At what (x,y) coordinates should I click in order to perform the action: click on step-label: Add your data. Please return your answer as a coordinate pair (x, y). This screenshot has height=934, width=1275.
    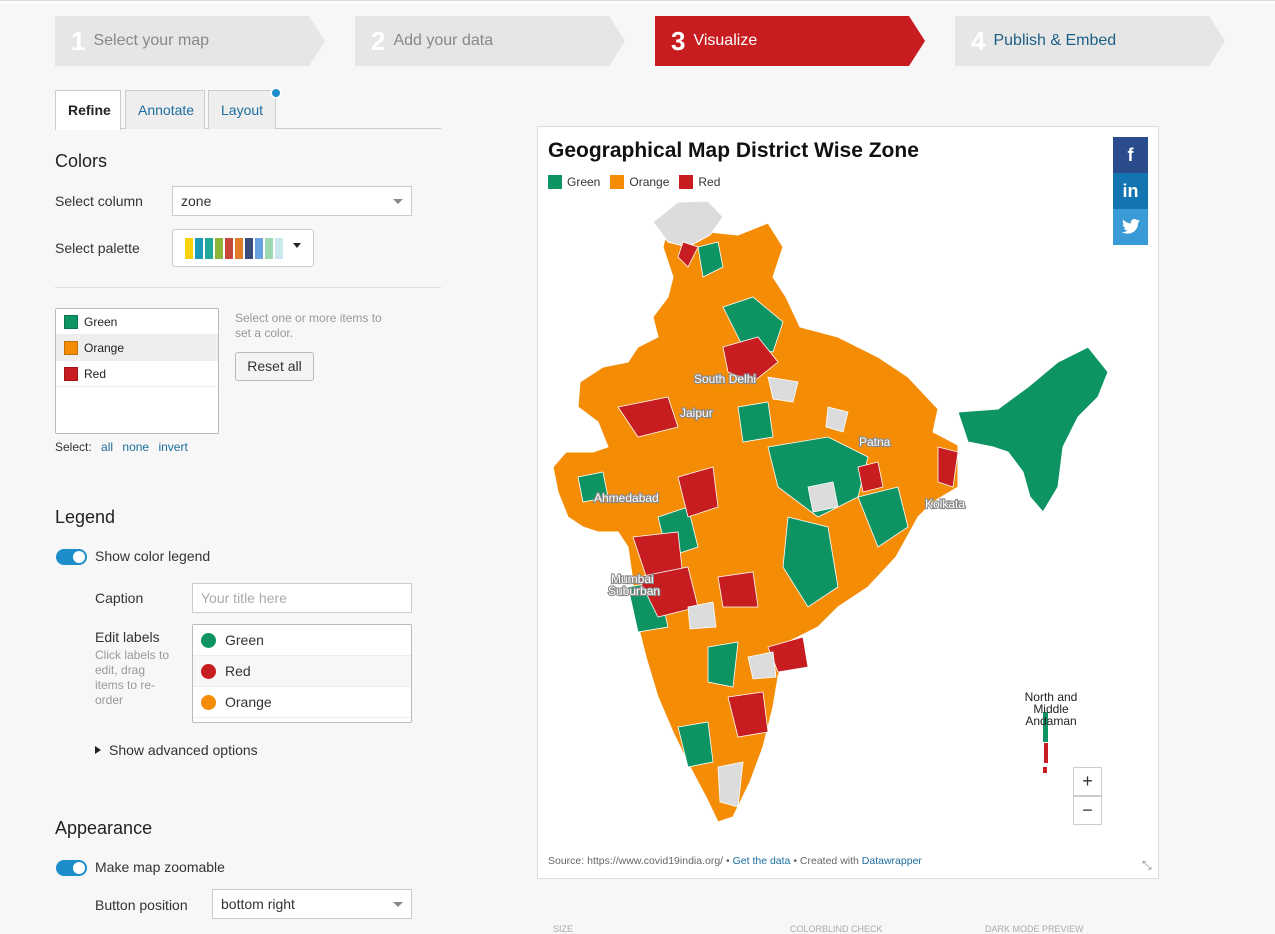
    Looking at the image, I should click on (443, 40).